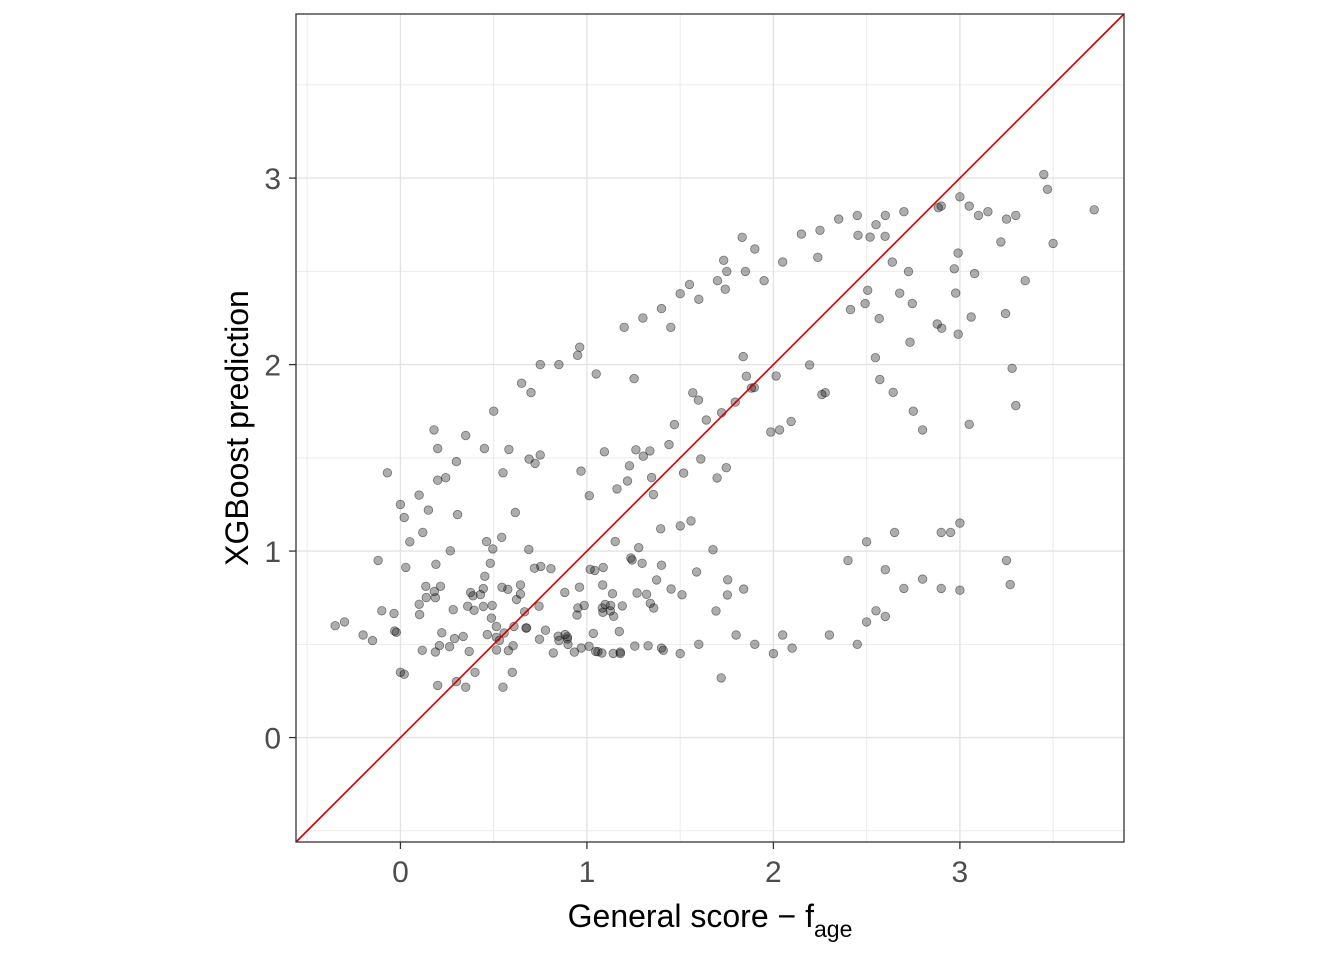  Describe the element at coordinates (833, 929) in the screenshot. I see `x-axis-title-subscript: age` at that location.